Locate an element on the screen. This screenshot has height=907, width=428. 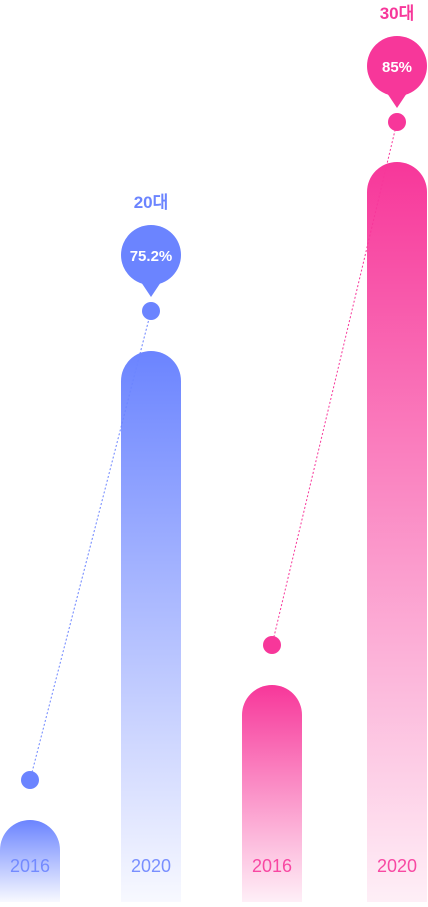
data-label-1: 85% is located at coordinates (397, 67).